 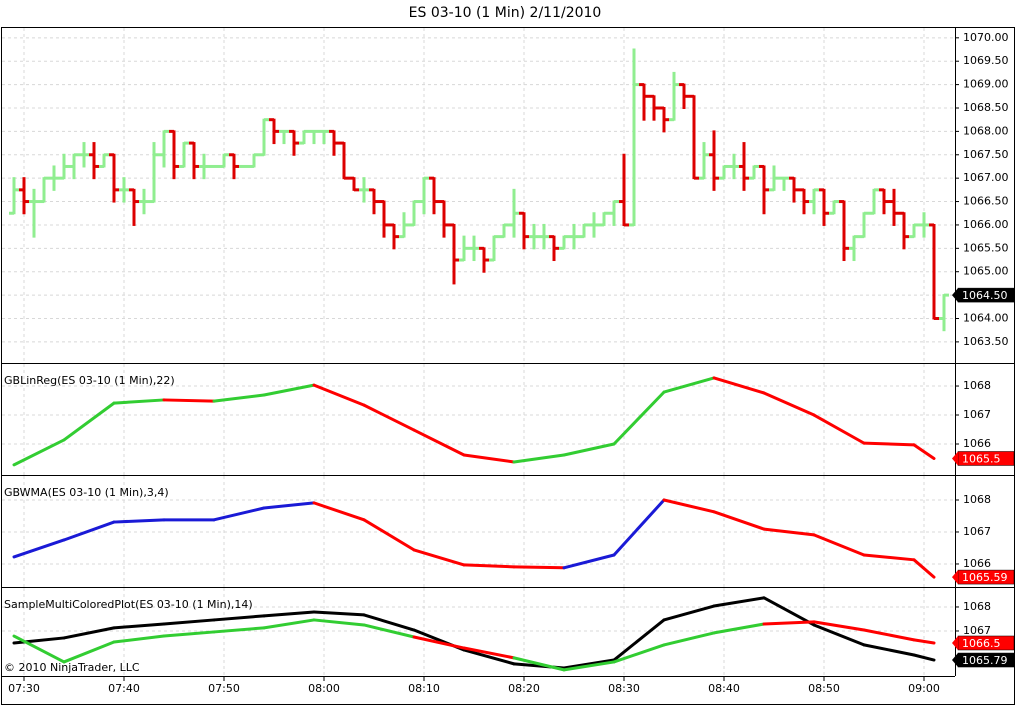 What do you see at coordinates (986, 60) in the screenshot?
I see `y-tick-label: 1069.50` at bounding box center [986, 60].